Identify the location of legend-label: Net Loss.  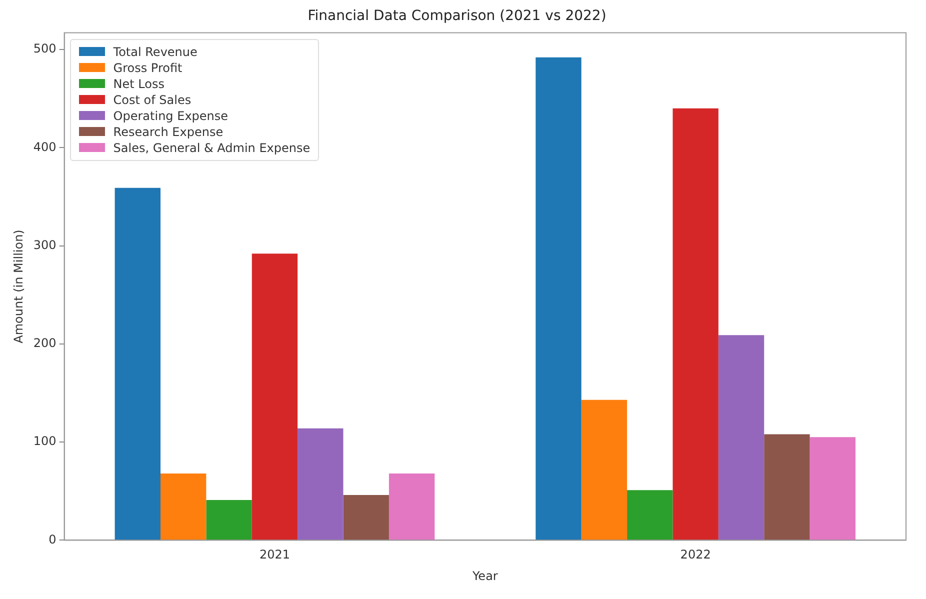
(138, 84).